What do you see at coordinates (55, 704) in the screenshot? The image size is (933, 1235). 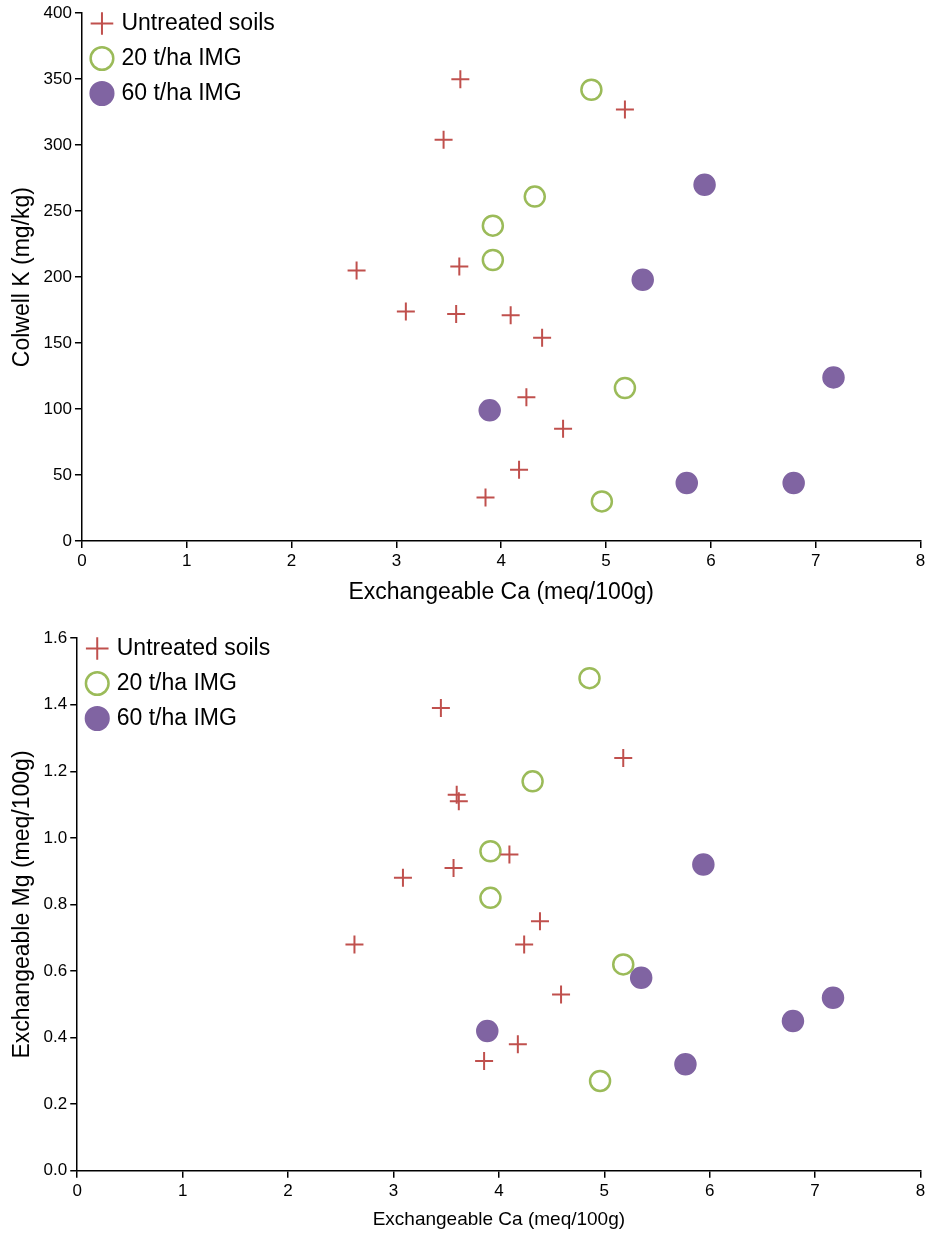 I see `y-tick-label: 1.4` at bounding box center [55, 704].